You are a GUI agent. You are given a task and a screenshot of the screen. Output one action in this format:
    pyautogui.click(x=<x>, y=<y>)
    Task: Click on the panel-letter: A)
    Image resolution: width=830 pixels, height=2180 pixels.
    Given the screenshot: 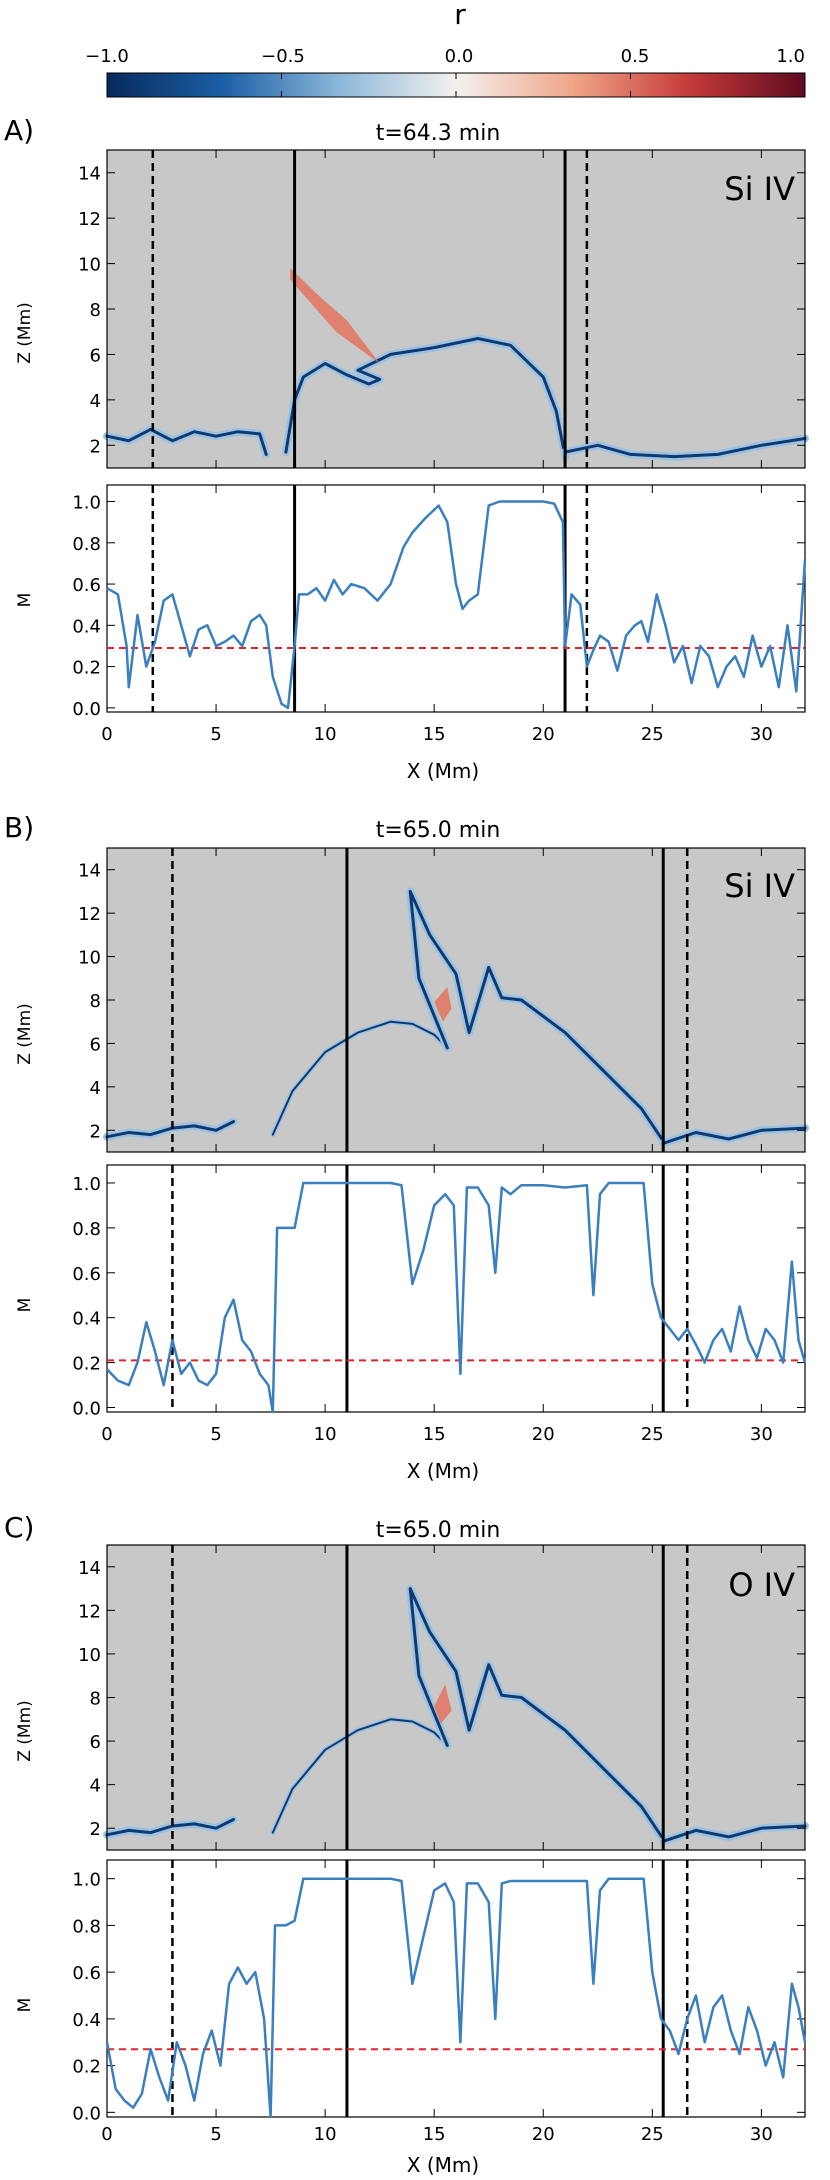 What is the action you would take?
    pyautogui.click(x=19, y=130)
    